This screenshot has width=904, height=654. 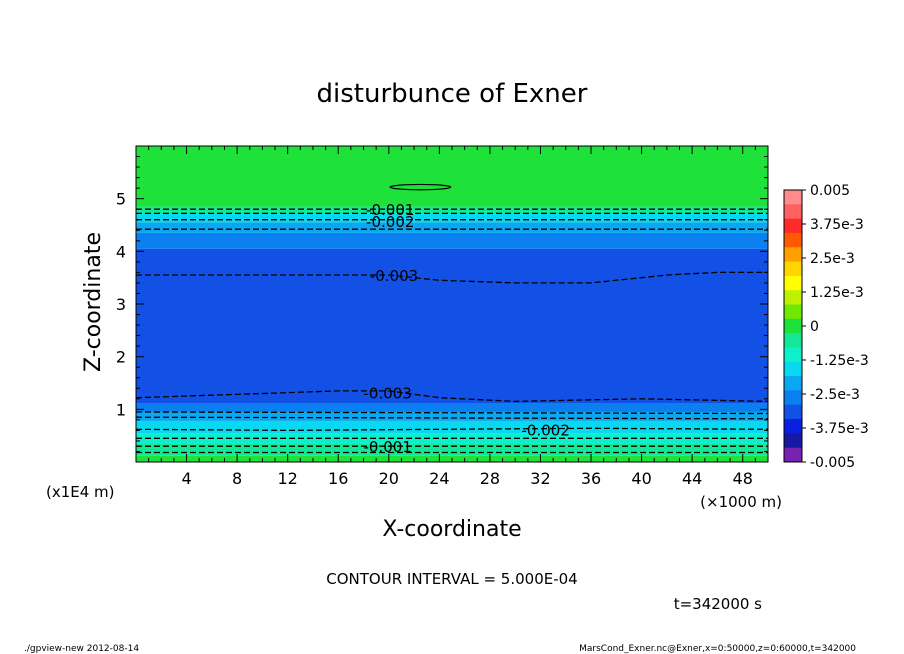 What do you see at coordinates (591, 478) in the screenshot?
I see `x-tick-label-8: 36` at bounding box center [591, 478].